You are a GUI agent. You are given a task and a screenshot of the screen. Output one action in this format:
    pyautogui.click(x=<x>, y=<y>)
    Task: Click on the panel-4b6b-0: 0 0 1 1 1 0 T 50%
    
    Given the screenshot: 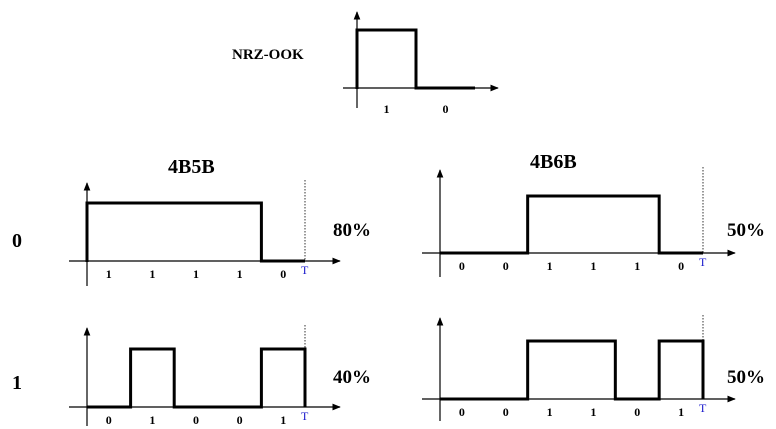 What is the action you would take?
    pyautogui.click(x=593, y=222)
    